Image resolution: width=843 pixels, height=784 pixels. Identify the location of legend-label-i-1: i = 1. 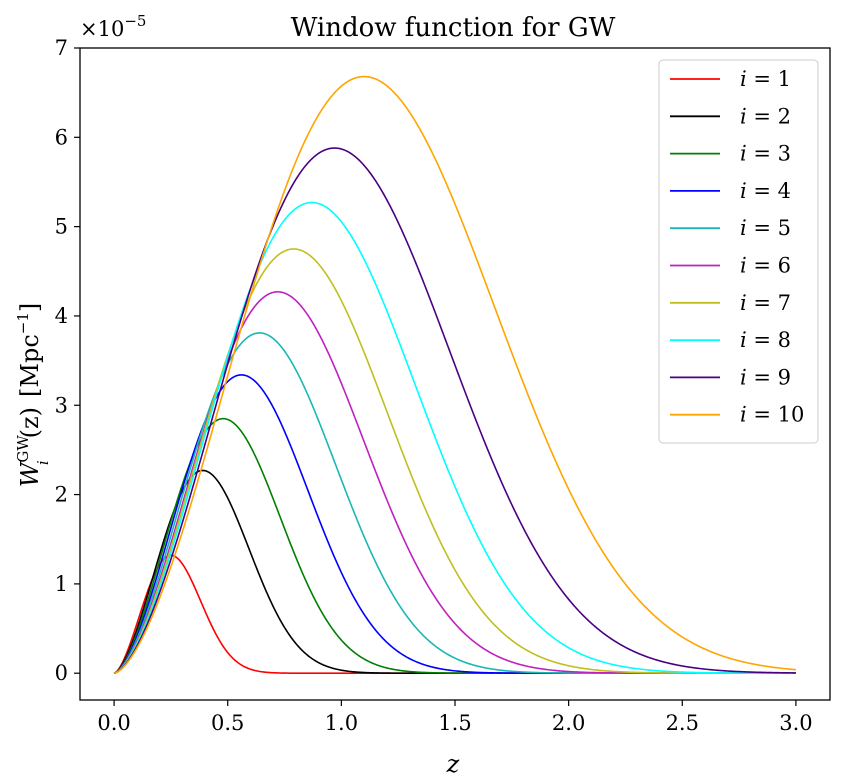
(765, 79).